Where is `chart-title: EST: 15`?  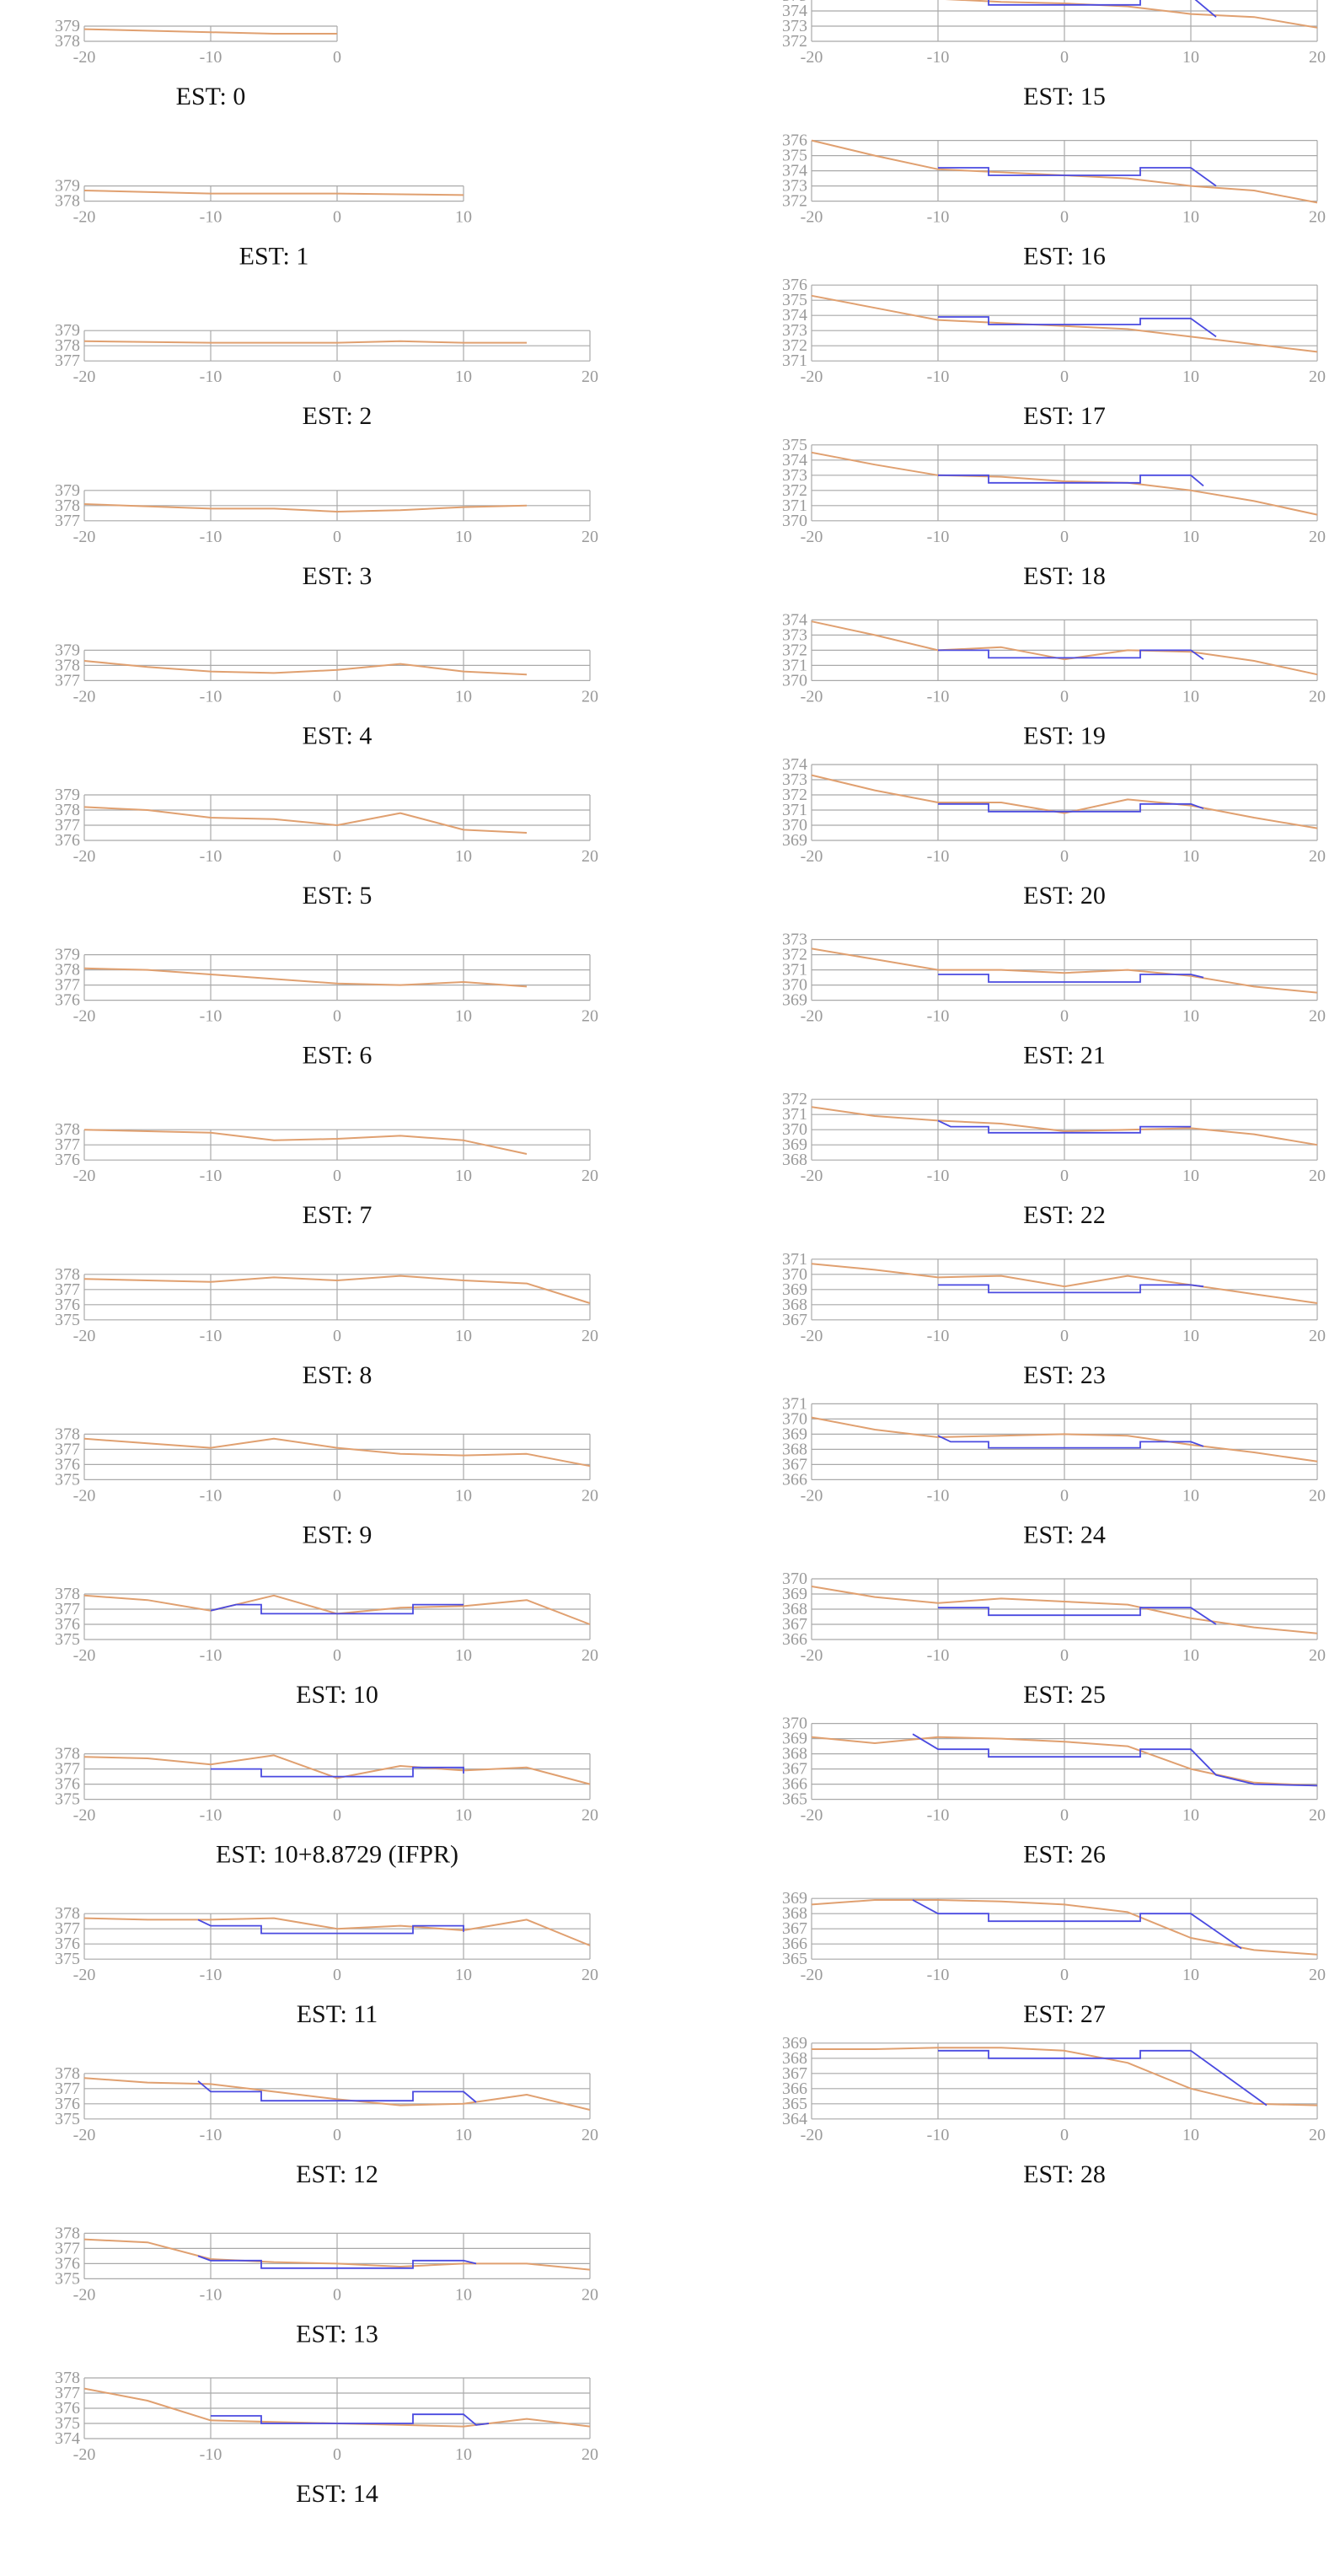
chart-title: EST: 15 is located at coordinates (1064, 96).